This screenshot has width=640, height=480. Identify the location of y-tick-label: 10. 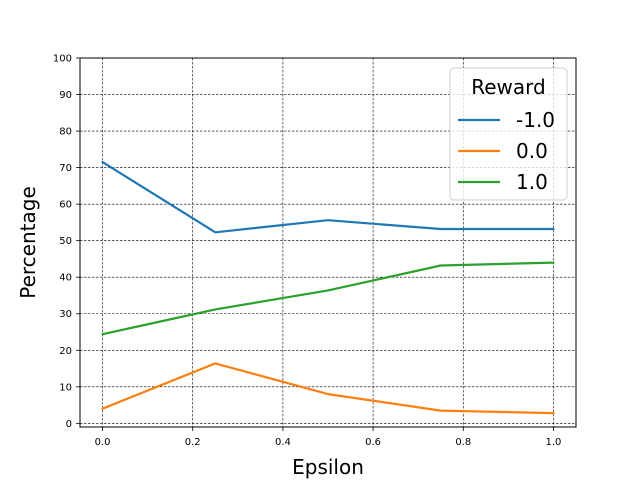
(65, 387).